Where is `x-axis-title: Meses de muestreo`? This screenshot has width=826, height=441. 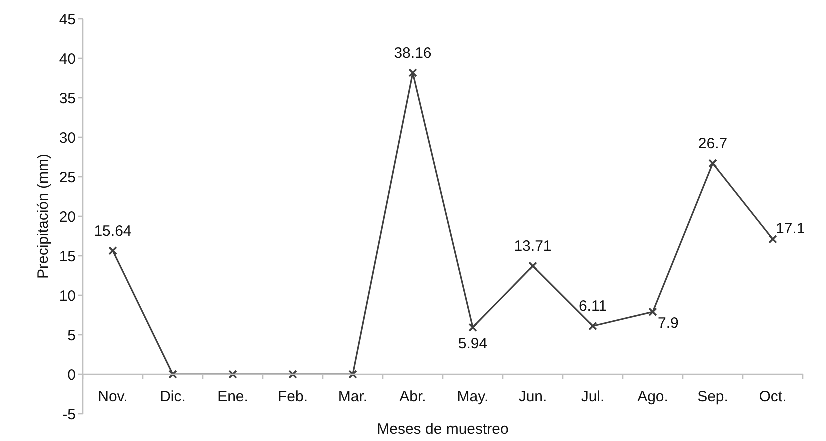 x-axis-title: Meses de muestreo is located at coordinates (443, 429).